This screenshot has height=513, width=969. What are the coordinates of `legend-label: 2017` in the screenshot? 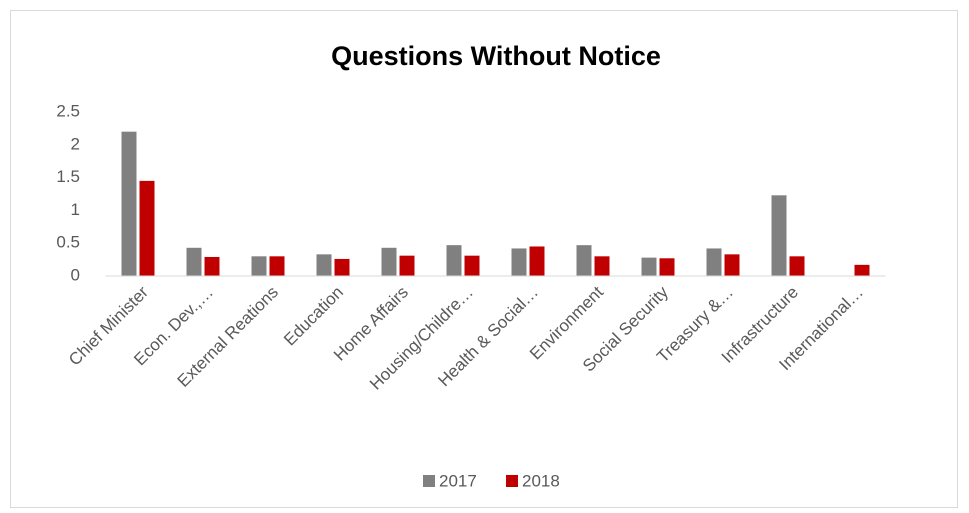 It's located at (458, 480).